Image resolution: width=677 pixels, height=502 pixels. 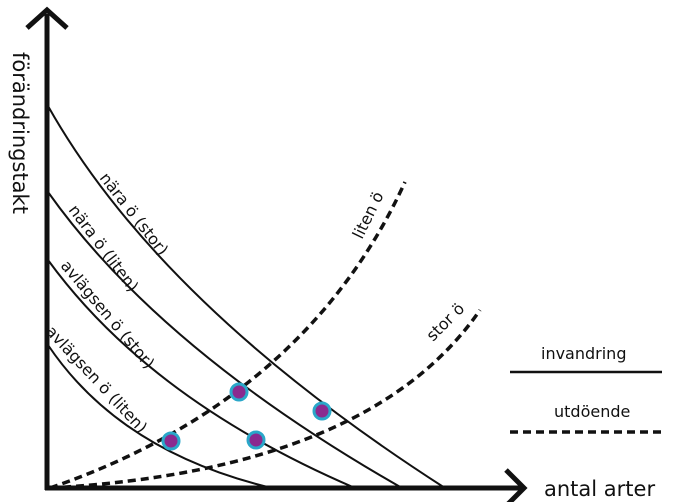 I want to click on equilibrium-point-nara-stor, so click(x=322, y=411).